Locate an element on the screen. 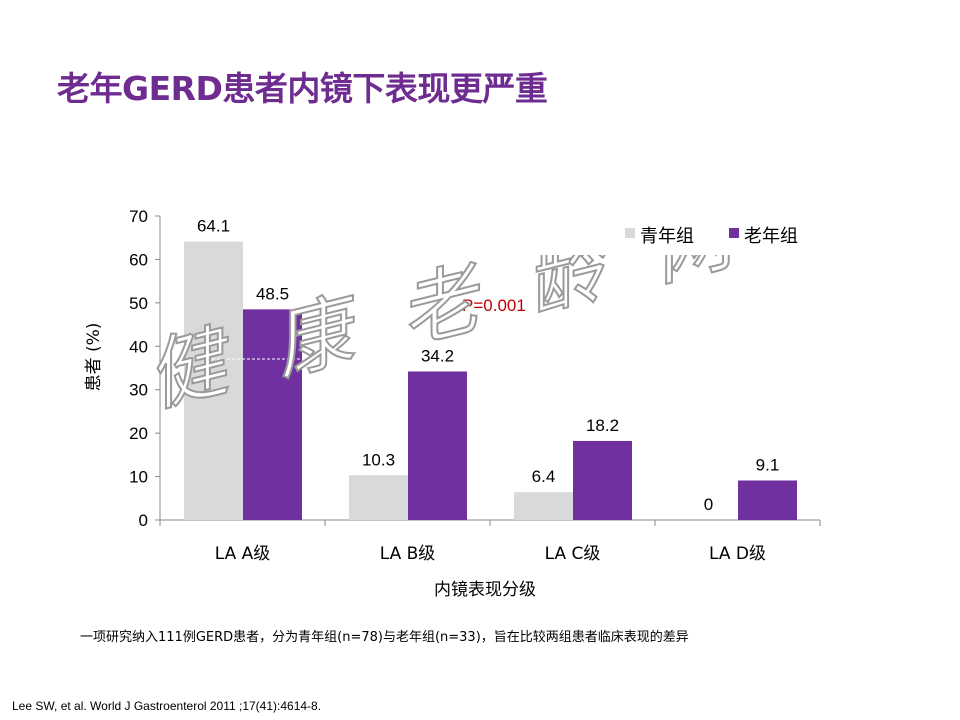 The image size is (960, 720). p-value-annotation: P=0.001 is located at coordinates (494, 305).